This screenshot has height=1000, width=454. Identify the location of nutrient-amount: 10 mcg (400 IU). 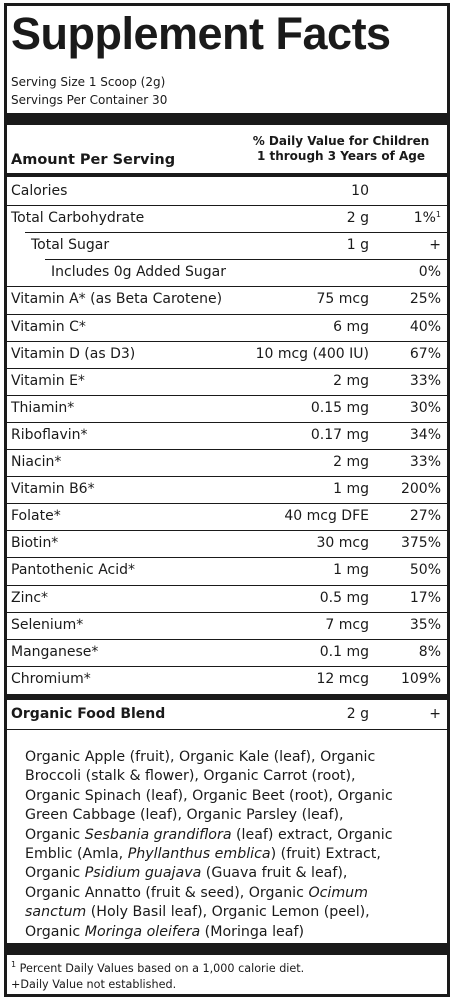
(312, 353).